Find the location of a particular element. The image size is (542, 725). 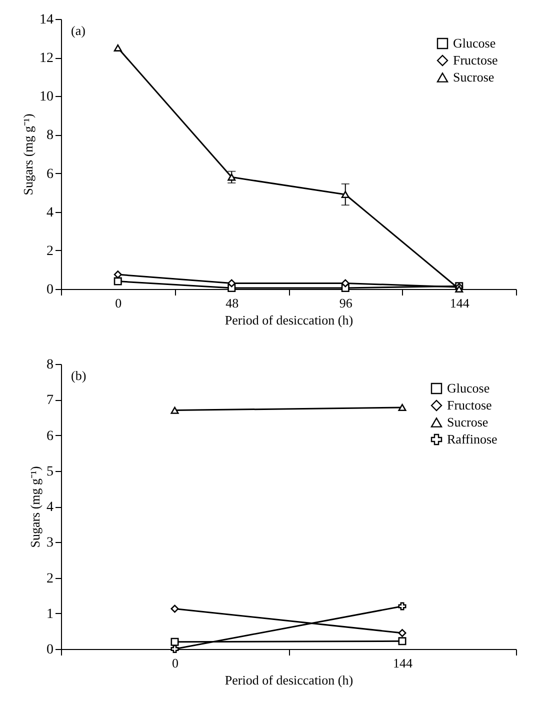

y-tick-label: 12 is located at coordinates (47, 58).